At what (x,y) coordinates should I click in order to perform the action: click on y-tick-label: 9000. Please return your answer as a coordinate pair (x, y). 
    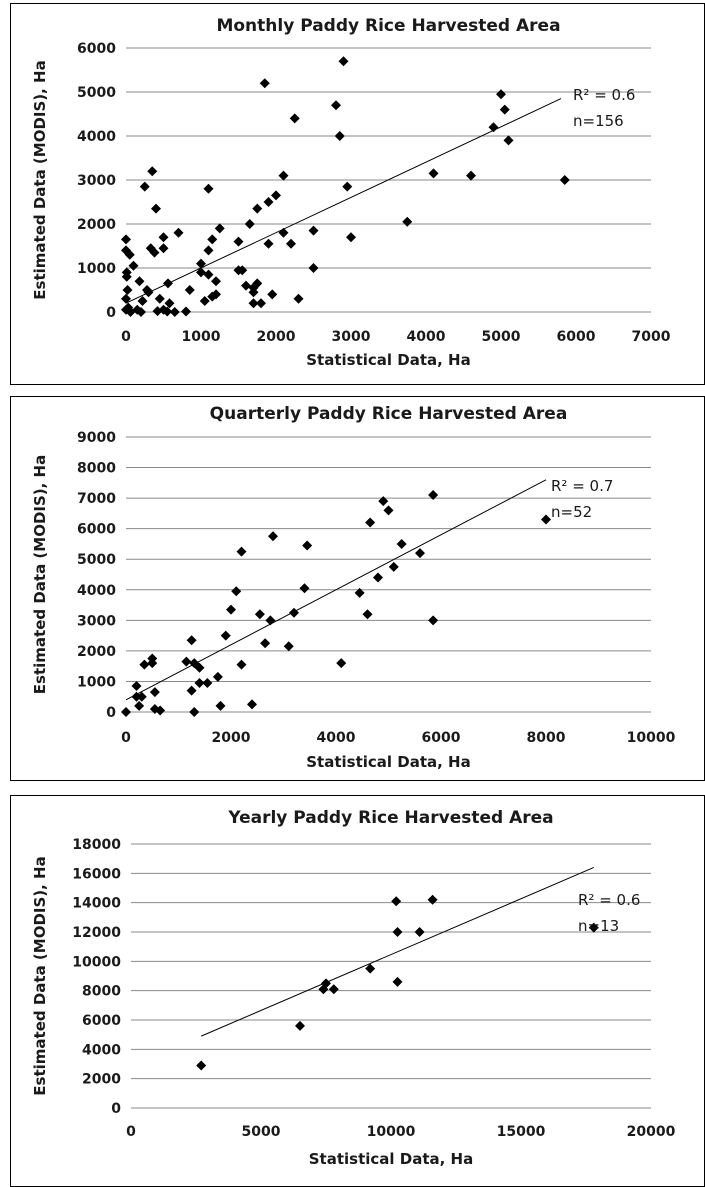
    Looking at the image, I should click on (96, 438).